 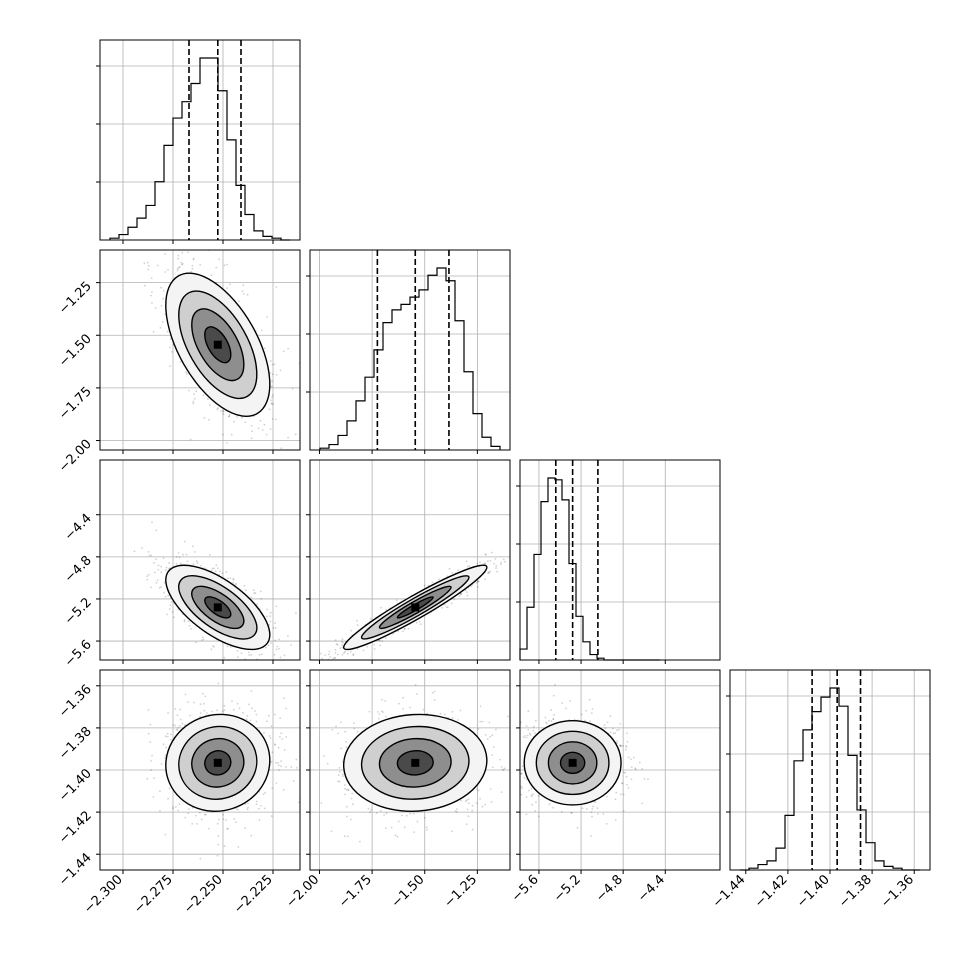 I want to click on panel-content, so click(x=620, y=770).